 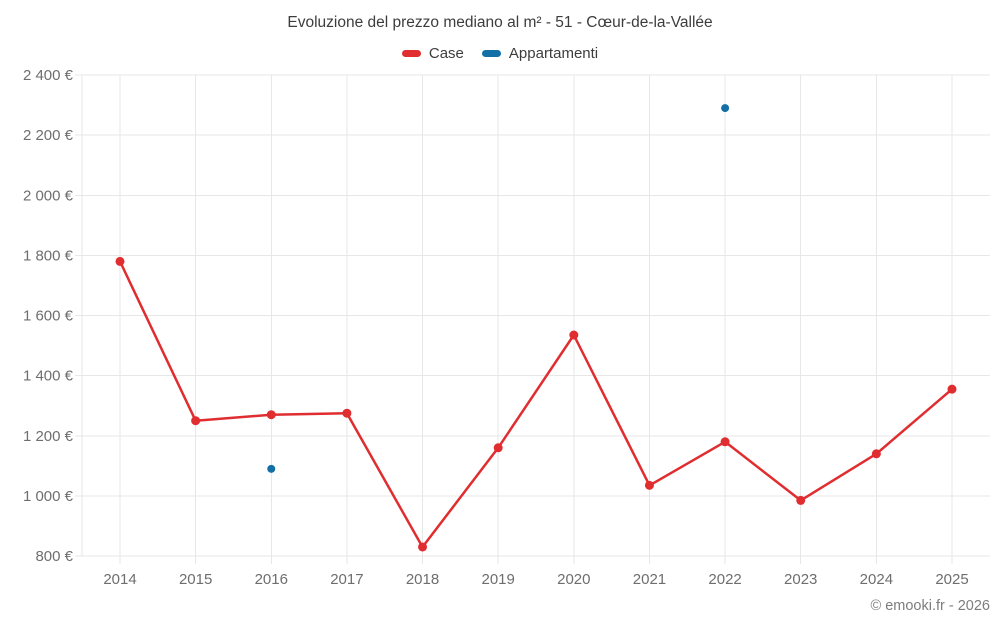 I want to click on x-axis-tick-label: 2020, so click(x=573, y=579).